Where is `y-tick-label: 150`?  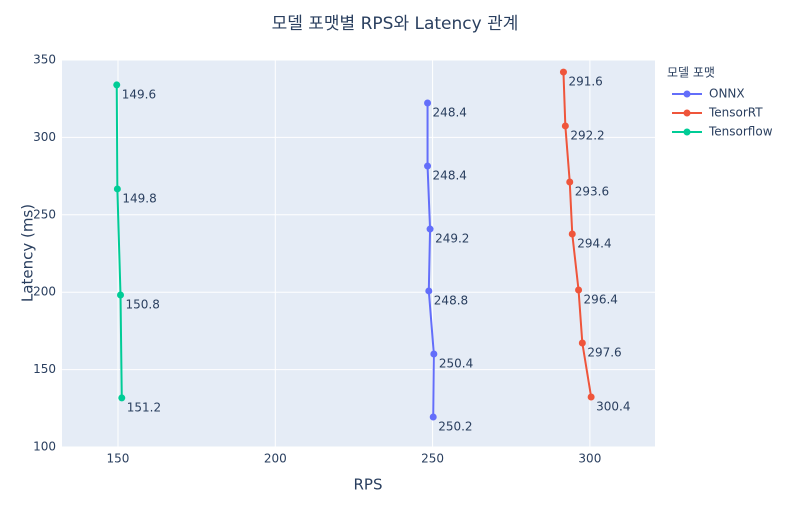 y-tick-label: 150 is located at coordinates (44, 369).